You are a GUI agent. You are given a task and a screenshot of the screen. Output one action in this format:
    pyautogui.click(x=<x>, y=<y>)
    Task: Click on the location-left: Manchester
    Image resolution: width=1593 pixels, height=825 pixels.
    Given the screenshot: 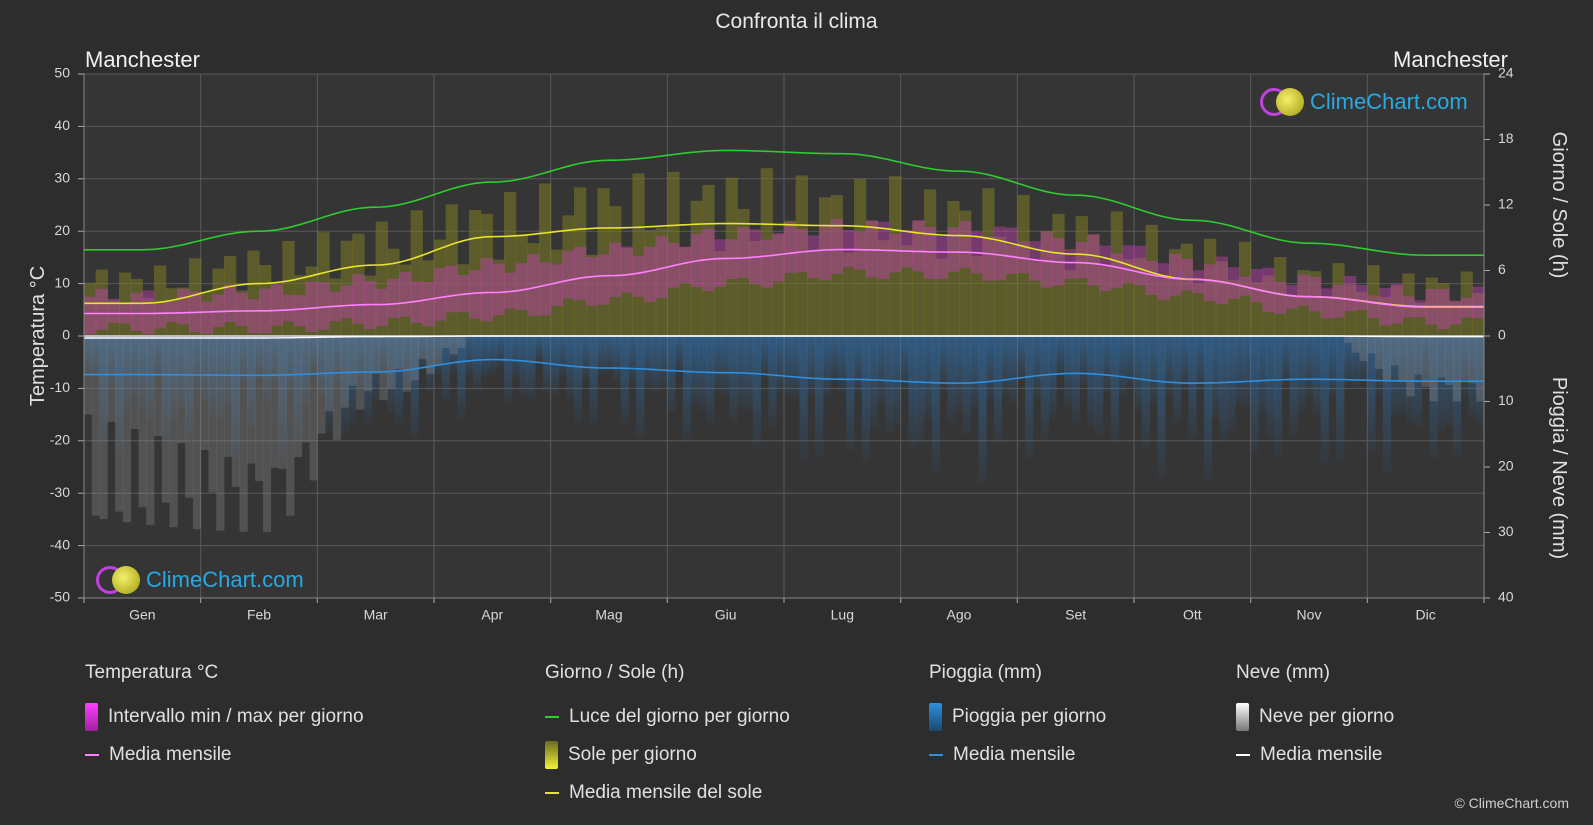 What is the action you would take?
    pyautogui.click(x=142, y=59)
    